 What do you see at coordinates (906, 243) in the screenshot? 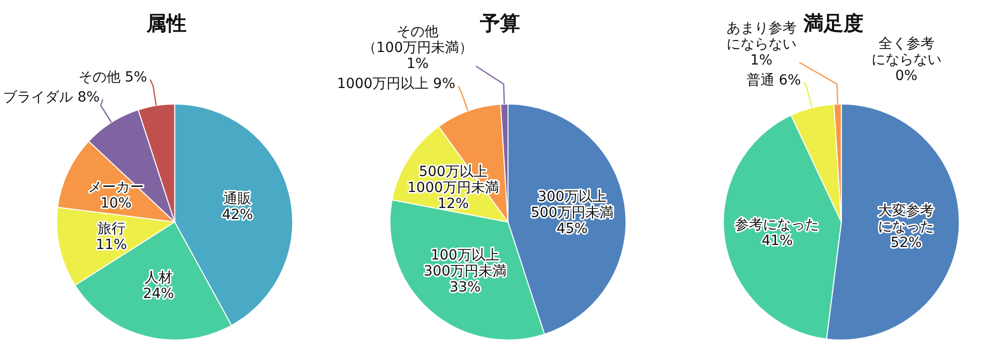
I see `data-label: 52%` at bounding box center [906, 243].